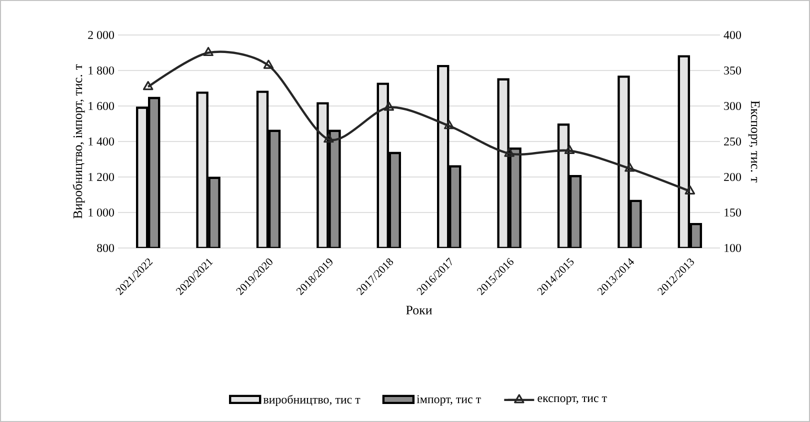  Describe the element at coordinates (78, 141) in the screenshot. I see `y-axis-title: Виробництво, імпорт, тис. т` at that location.